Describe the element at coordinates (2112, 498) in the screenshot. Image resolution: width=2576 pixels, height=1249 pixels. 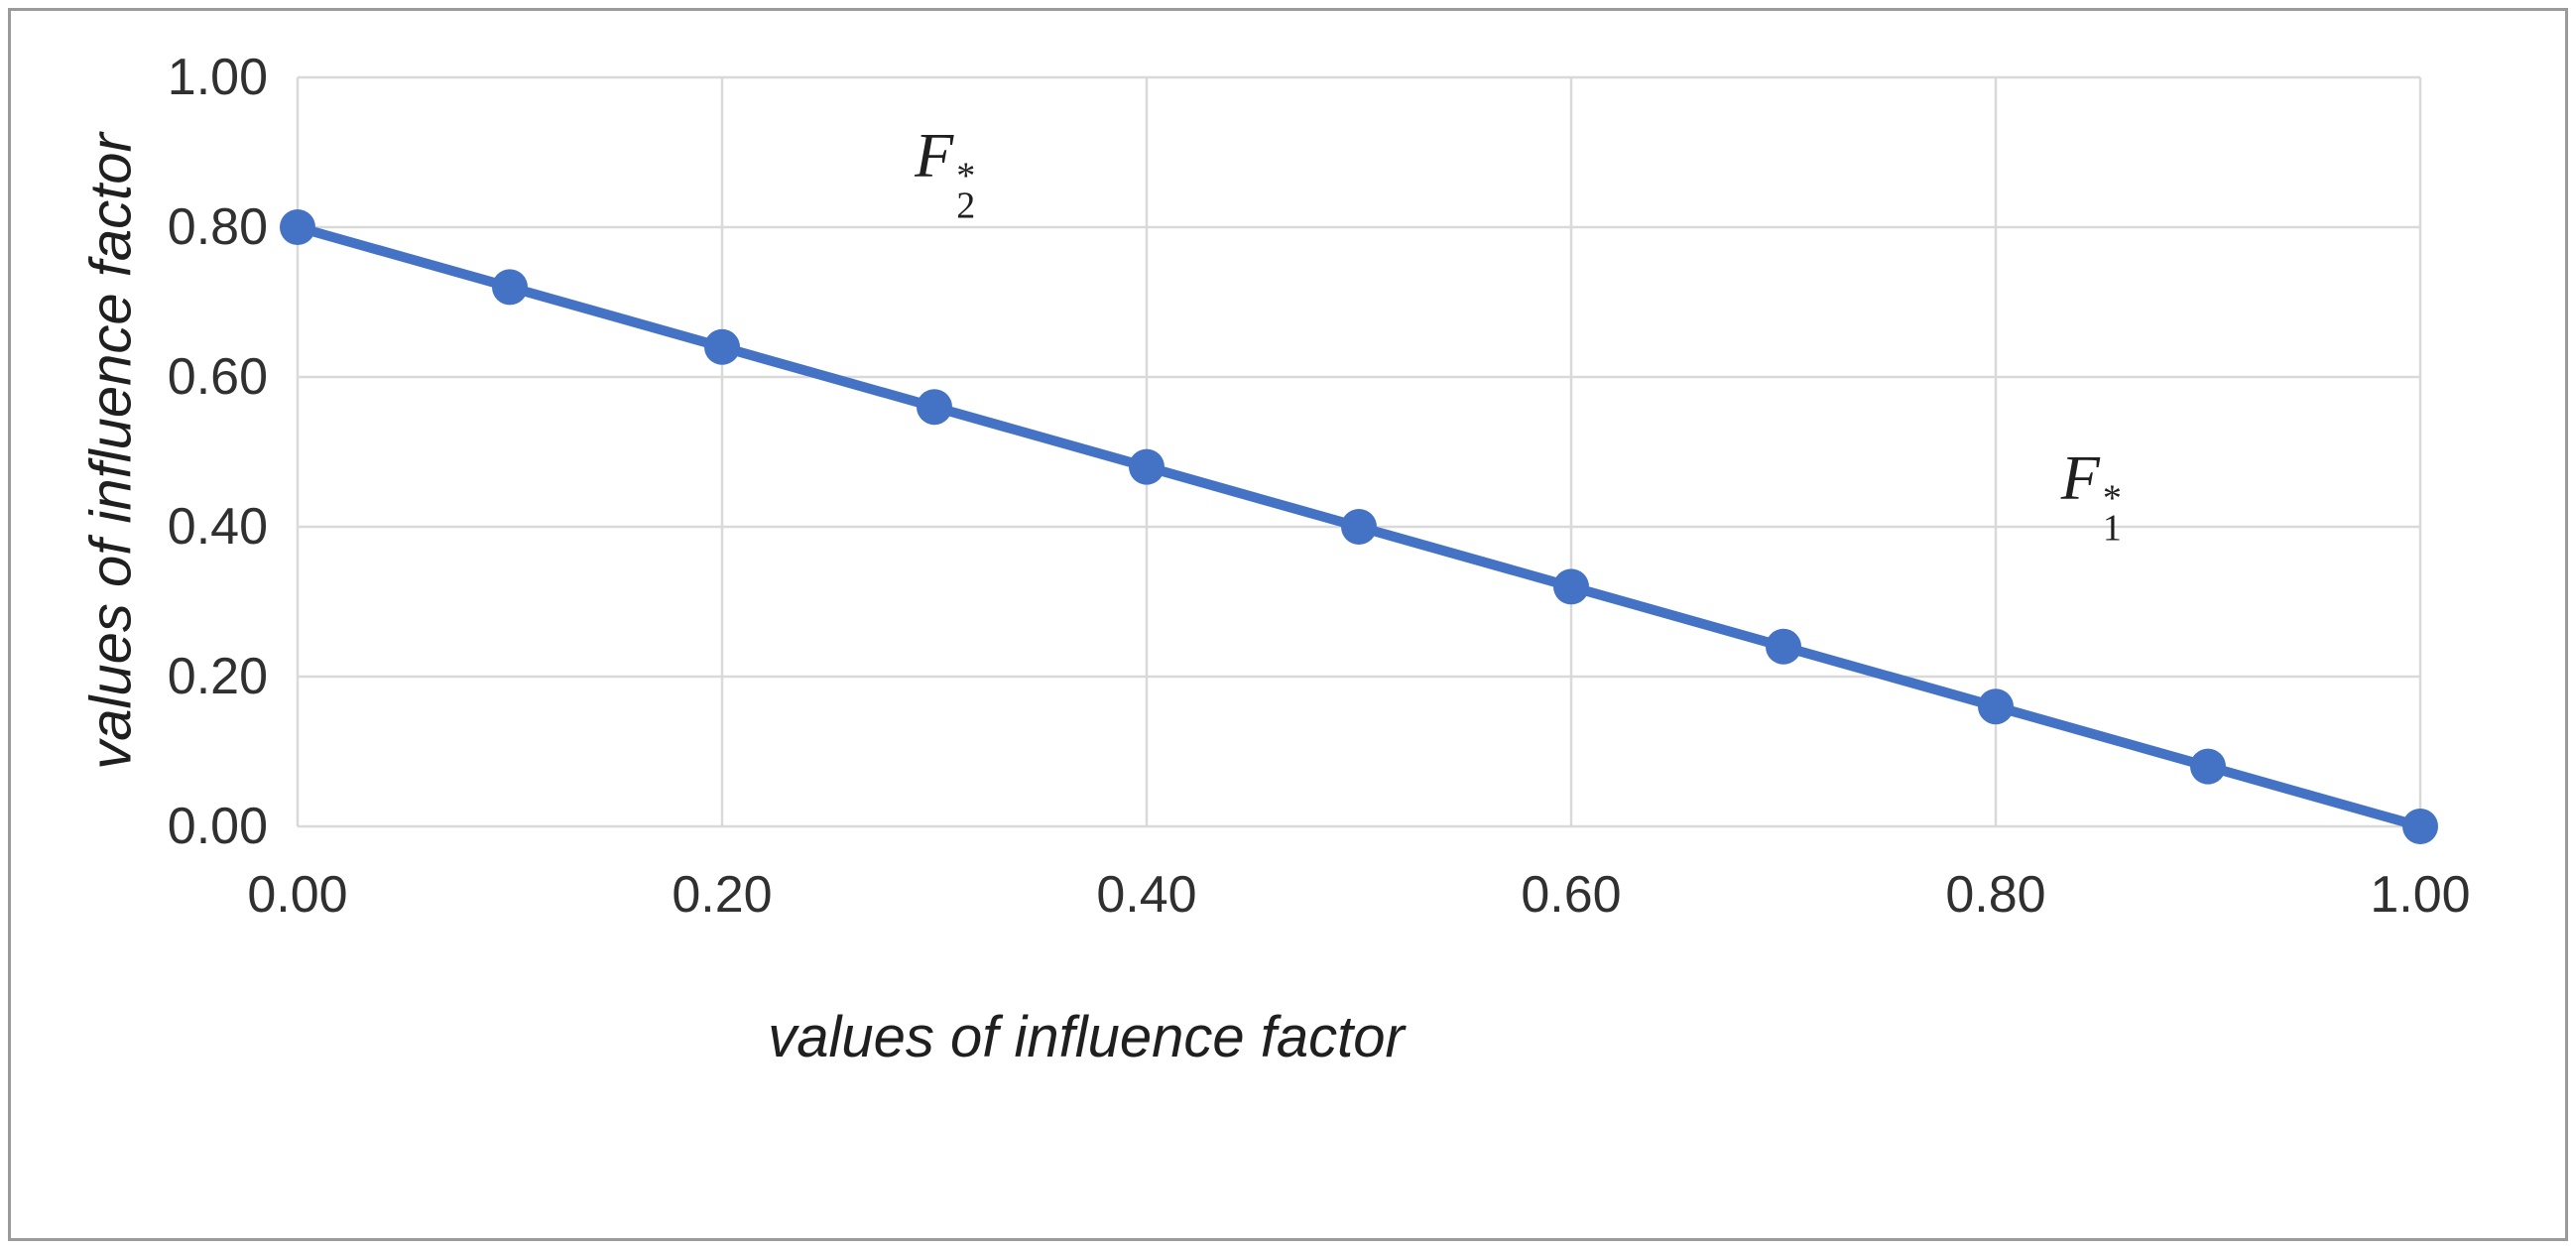
I see `annotation-f1-sup: *` at that location.